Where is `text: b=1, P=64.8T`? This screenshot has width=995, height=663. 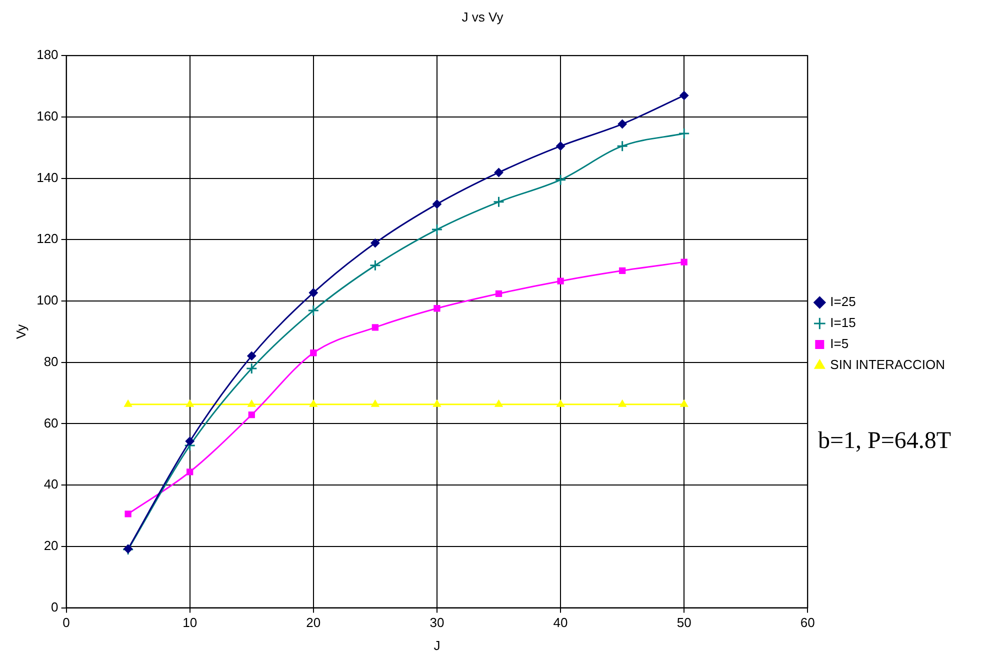
text: b=1, P=64.8T is located at coordinates (885, 441).